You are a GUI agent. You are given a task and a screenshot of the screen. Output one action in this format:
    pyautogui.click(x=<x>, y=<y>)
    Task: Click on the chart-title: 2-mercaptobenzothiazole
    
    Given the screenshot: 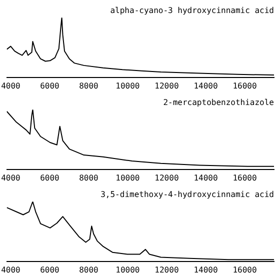 What is the action you would take?
    pyautogui.click(x=218, y=102)
    